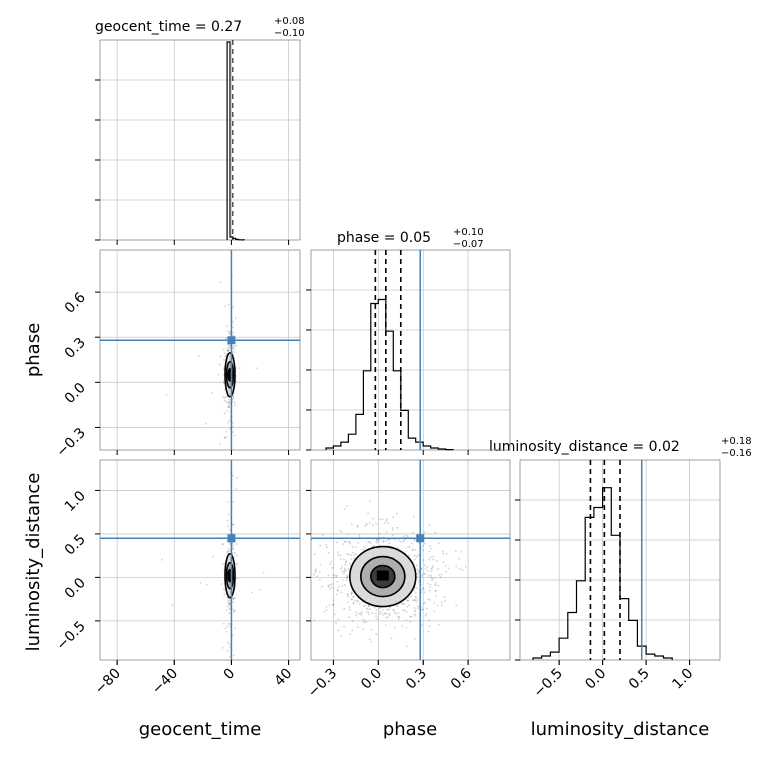 The width and height of the screenshot is (760, 760). I want to click on title-luminosity-distance-sup: +0.18, so click(736, 441).